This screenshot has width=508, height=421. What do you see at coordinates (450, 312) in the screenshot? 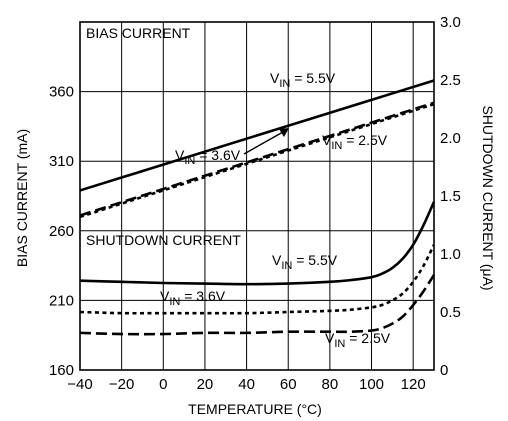
I see `y2-tick-label: 0.5` at bounding box center [450, 312].